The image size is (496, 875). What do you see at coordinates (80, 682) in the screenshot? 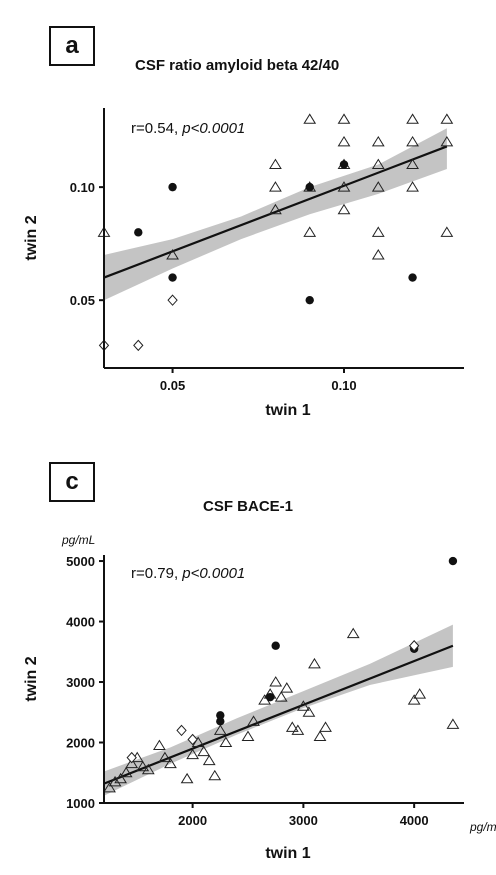
I see `y-tick-label: 3000` at bounding box center [80, 682].